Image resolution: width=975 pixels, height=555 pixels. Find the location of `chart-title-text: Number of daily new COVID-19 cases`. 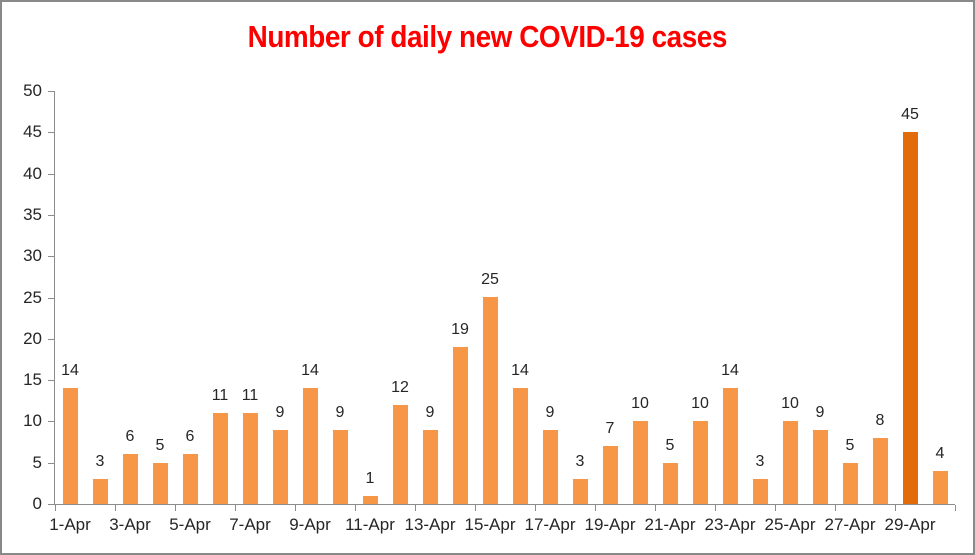

chart-title-text: Number of daily new COVID-19 cases is located at coordinates (487, 36).